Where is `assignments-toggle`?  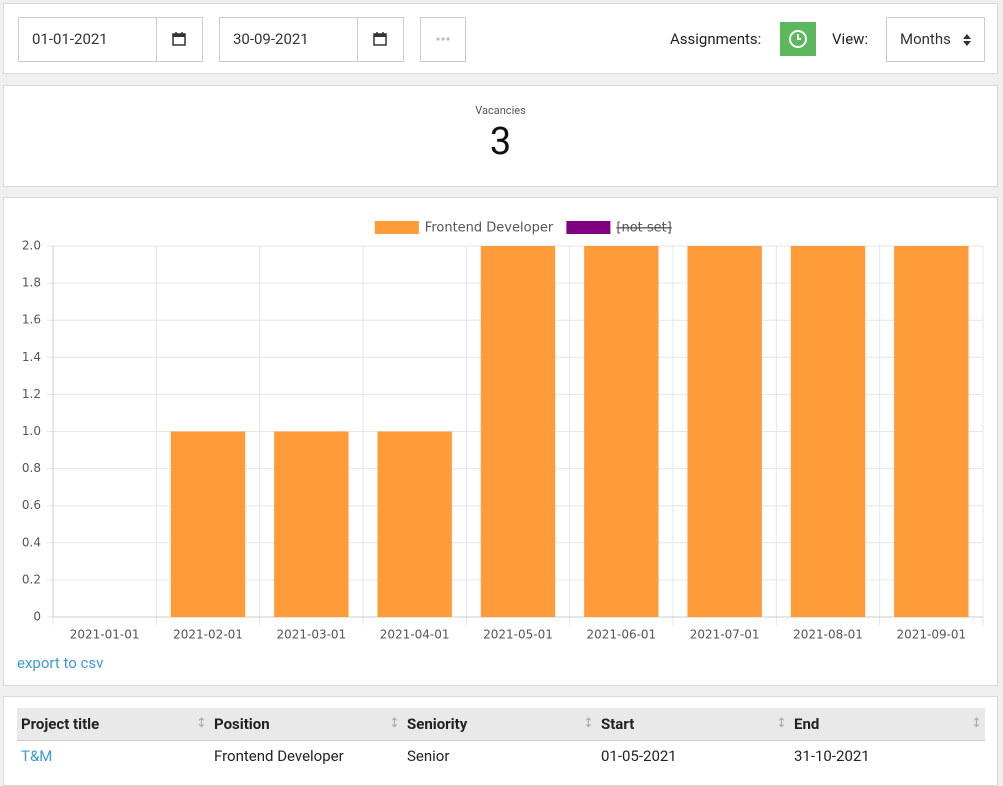 assignments-toggle is located at coordinates (798, 39).